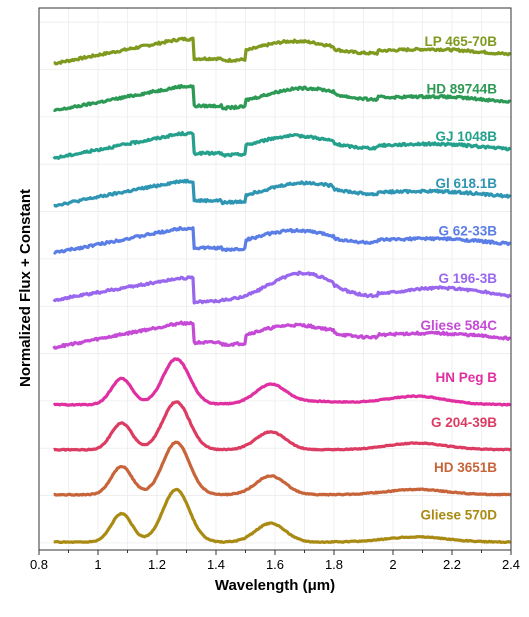 This screenshot has width=529, height=617. What do you see at coordinates (464, 422) in the screenshot?
I see `series-label: G 204-39B` at bounding box center [464, 422].